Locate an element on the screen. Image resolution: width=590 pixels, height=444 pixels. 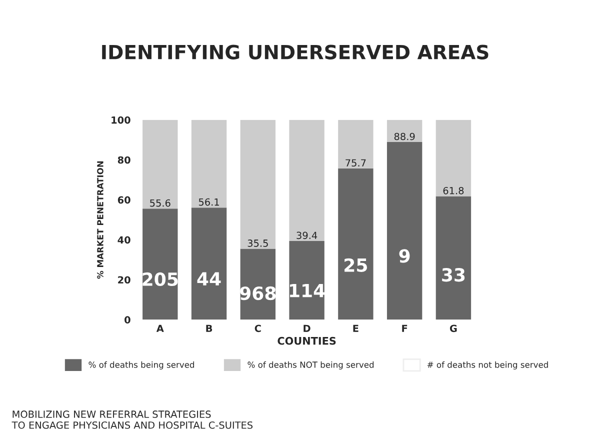
annotation: 44 is located at coordinates (209, 279).